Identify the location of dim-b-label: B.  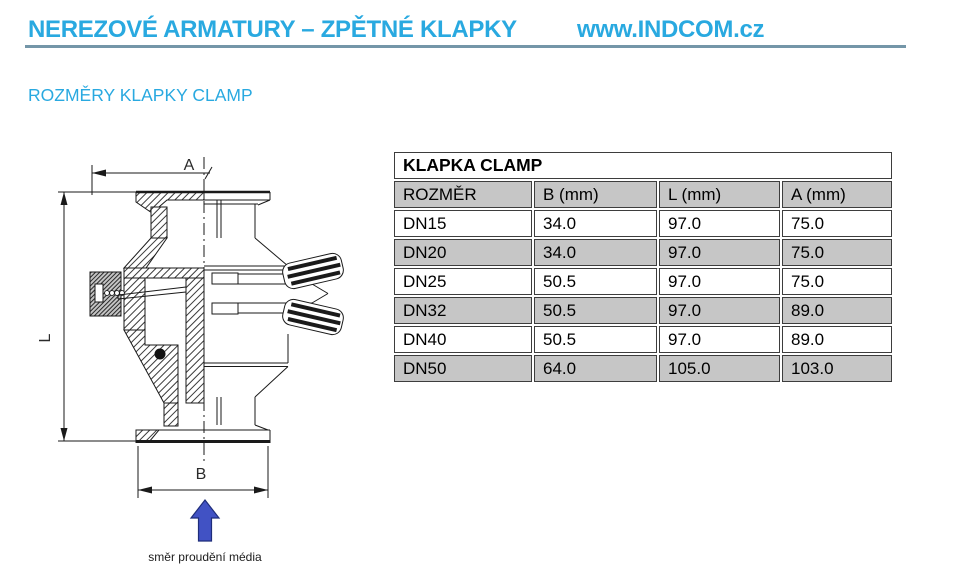
(201, 474).